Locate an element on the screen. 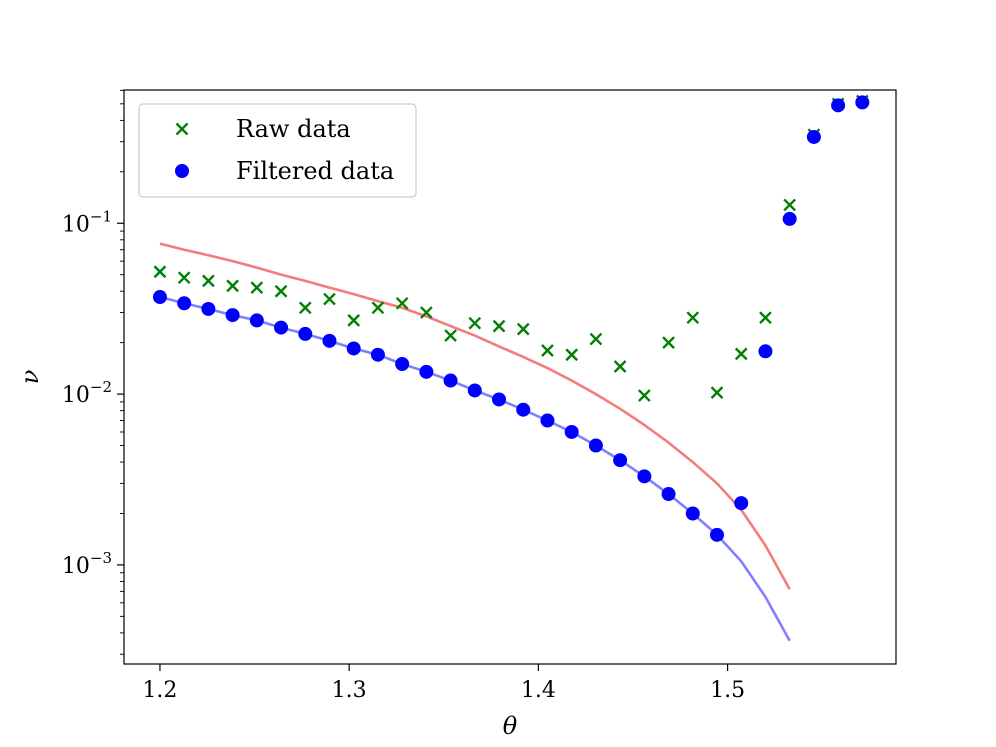  legend-raw-x is located at coordinates (182, 129).